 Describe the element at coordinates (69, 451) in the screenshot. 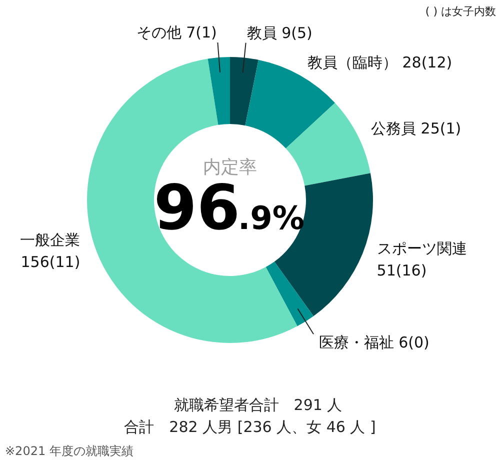

I see `text: ※2021 年度の就職実績` at that location.